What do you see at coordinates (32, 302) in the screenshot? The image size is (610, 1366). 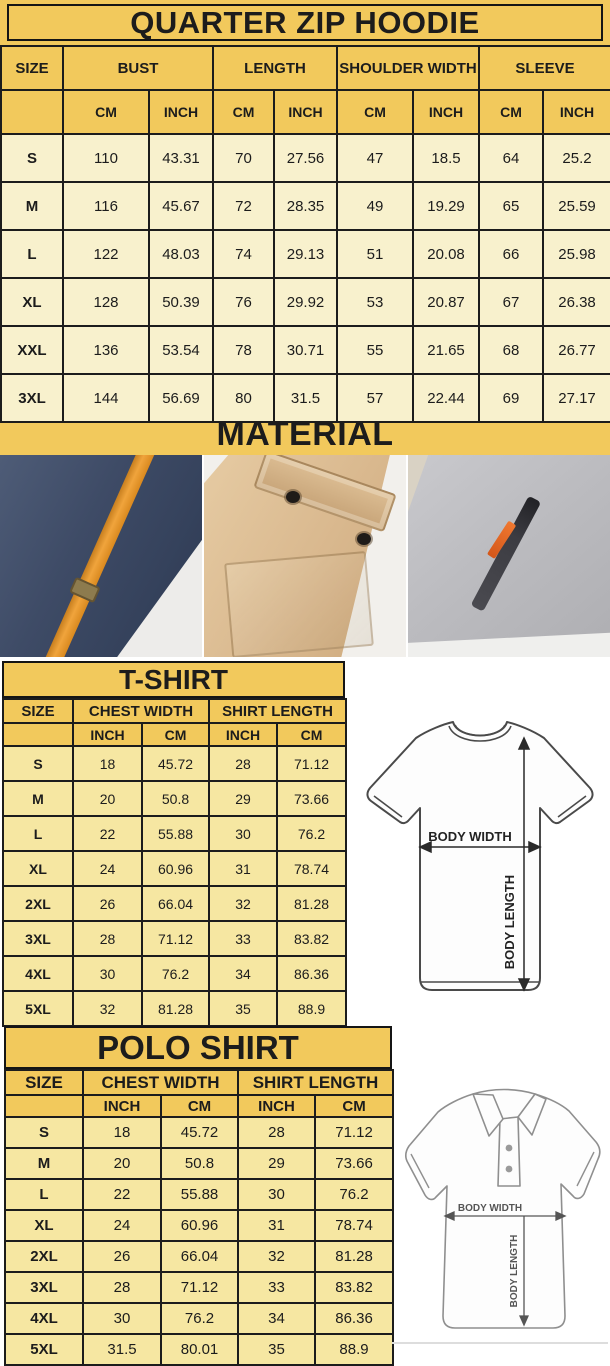 I see `size-cell: XL` at bounding box center [32, 302].